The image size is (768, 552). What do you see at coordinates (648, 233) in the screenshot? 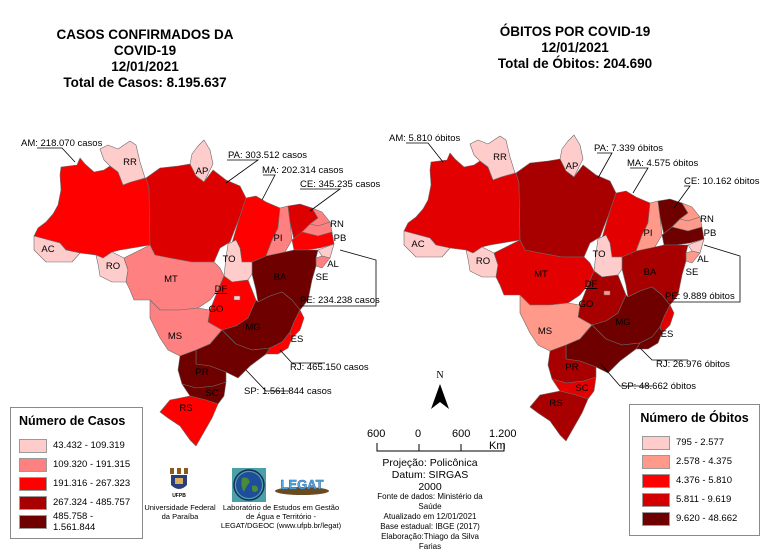
I see `svg-text: PI` at bounding box center [648, 233].